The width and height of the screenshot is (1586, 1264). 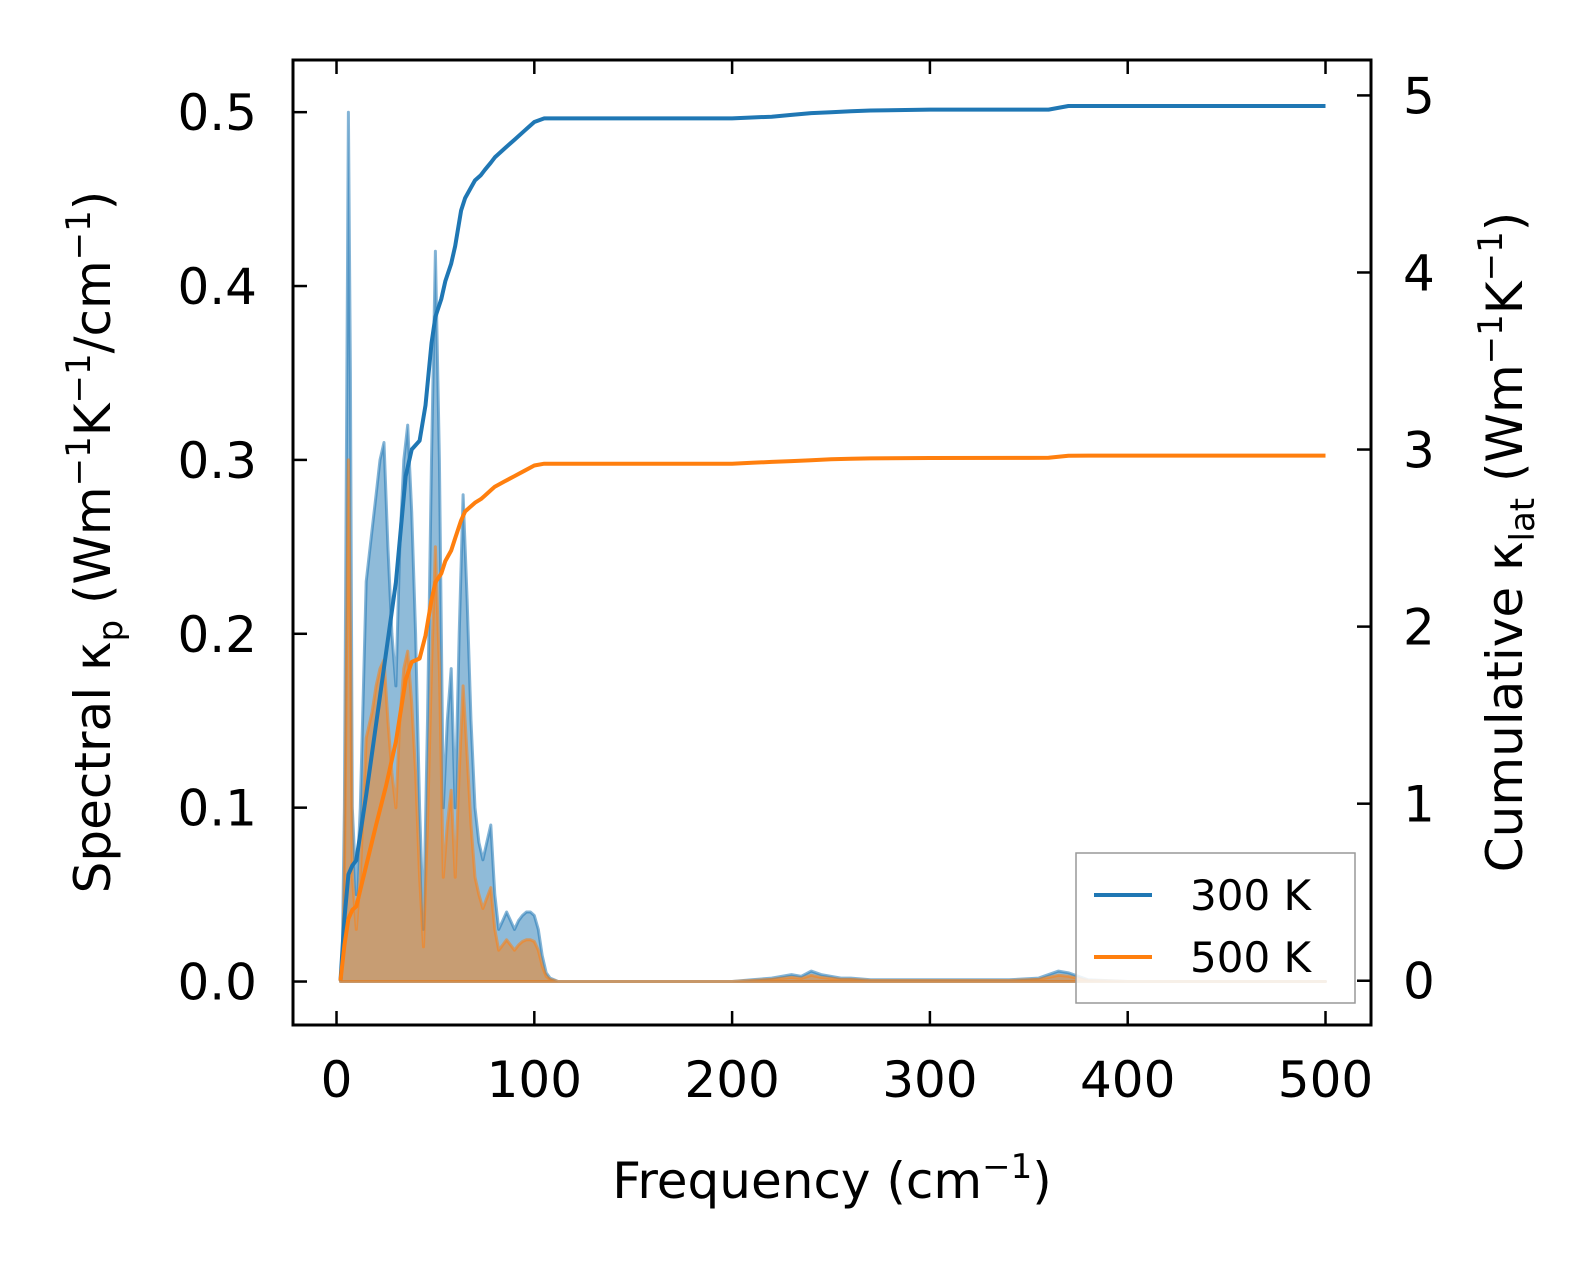 What do you see at coordinates (929, 1080) in the screenshot?
I see `x-tick-label: 300` at bounding box center [929, 1080].